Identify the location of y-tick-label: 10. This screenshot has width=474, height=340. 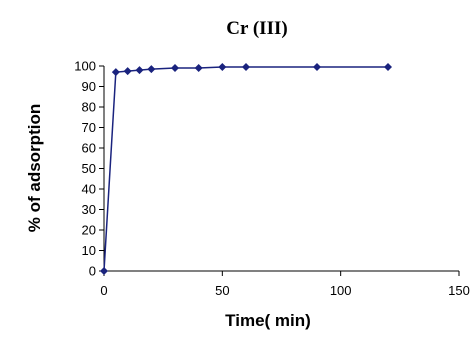
(89, 250).